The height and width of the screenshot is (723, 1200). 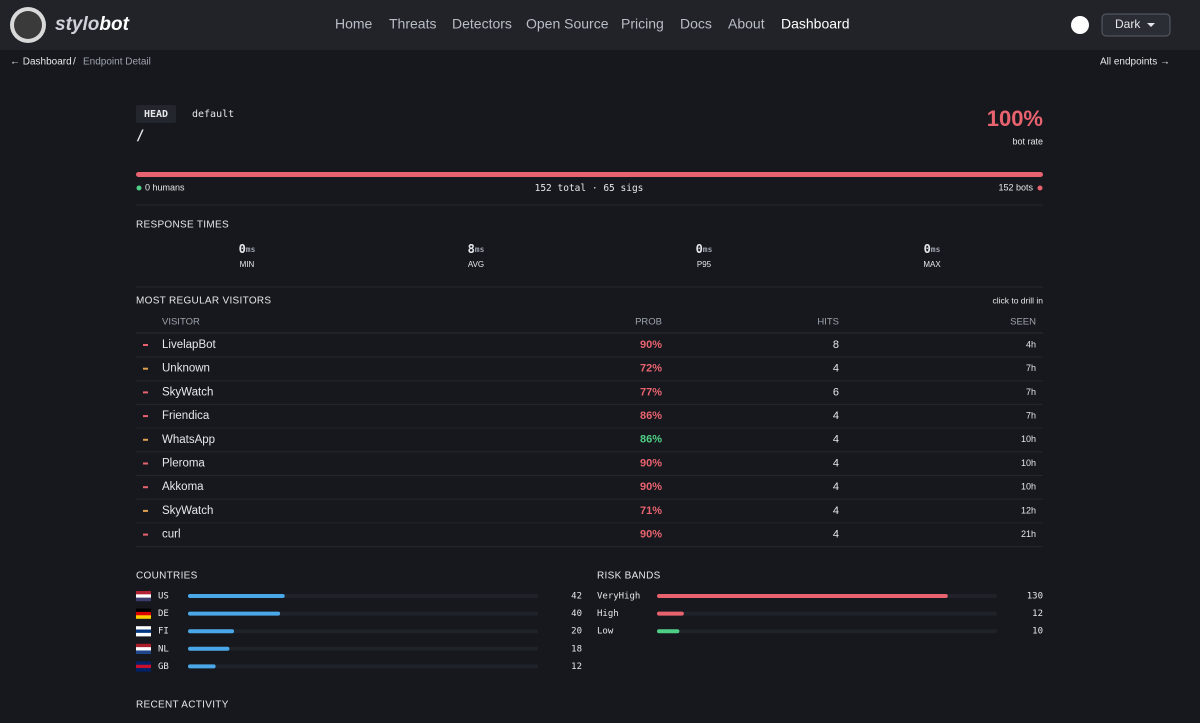 What do you see at coordinates (182, 705) in the screenshot?
I see `section-title: RECENT ACTIVITY` at bounding box center [182, 705].